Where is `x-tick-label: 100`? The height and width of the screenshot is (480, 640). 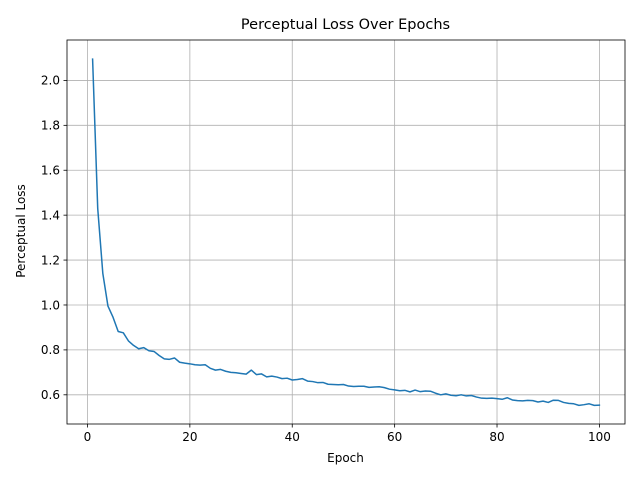 x-tick-label: 100 is located at coordinates (599, 437).